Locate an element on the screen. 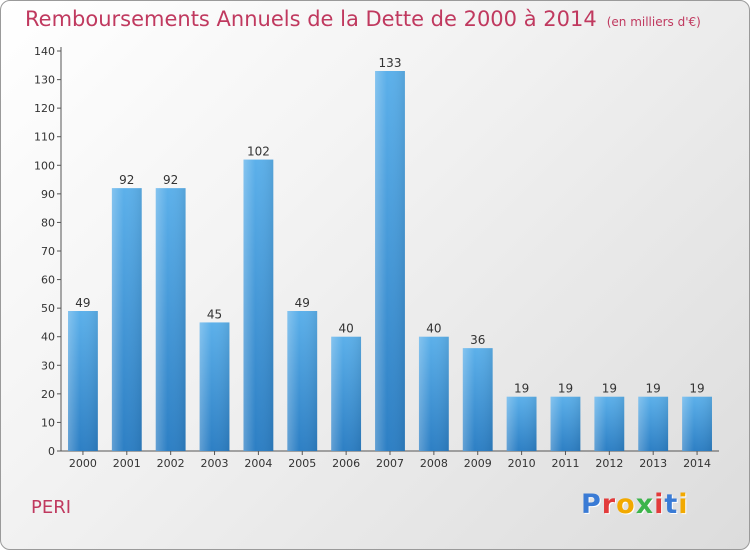  x-tick-label: 2007 is located at coordinates (390, 463).